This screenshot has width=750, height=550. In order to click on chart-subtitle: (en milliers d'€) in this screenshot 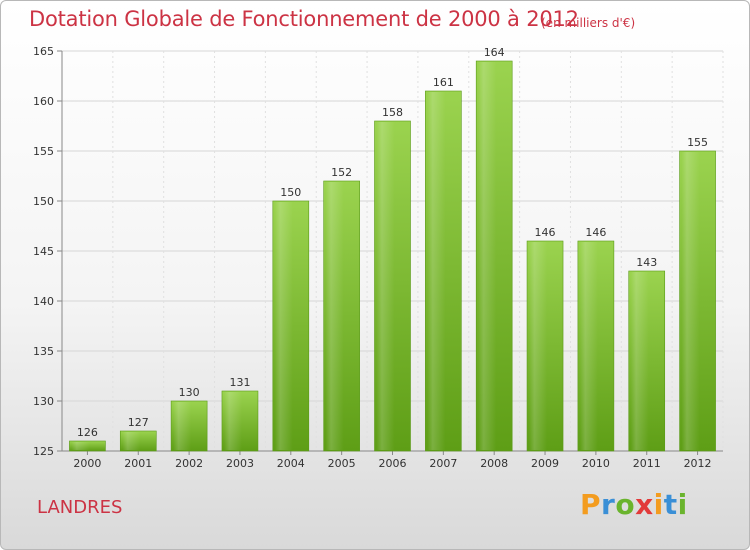, I will do `click(588, 23)`.